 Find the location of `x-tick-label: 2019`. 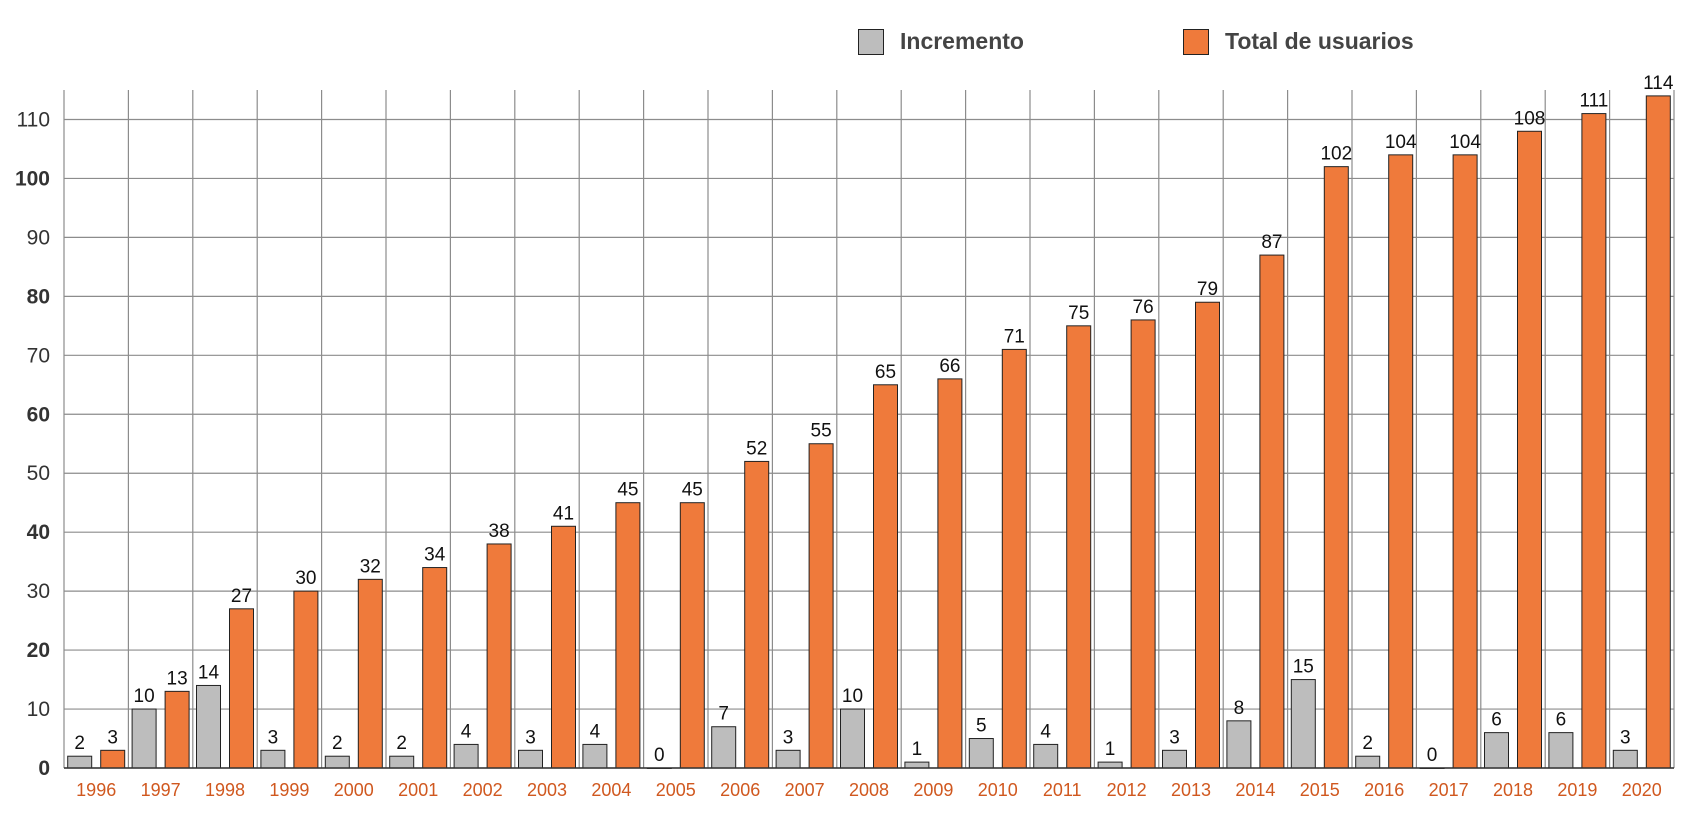

x-tick-label: 2019 is located at coordinates (1577, 790).